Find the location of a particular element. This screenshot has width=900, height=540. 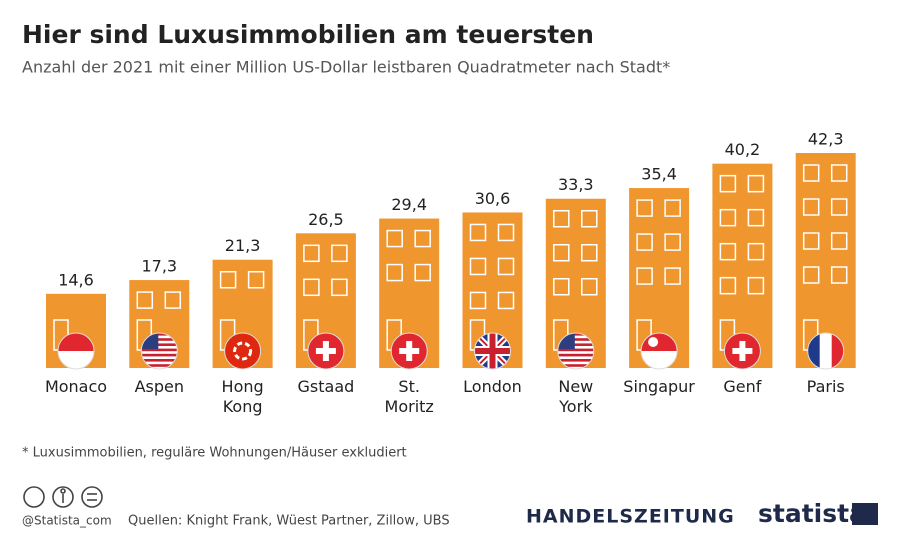

credit: @Statista_com is located at coordinates (67, 521).